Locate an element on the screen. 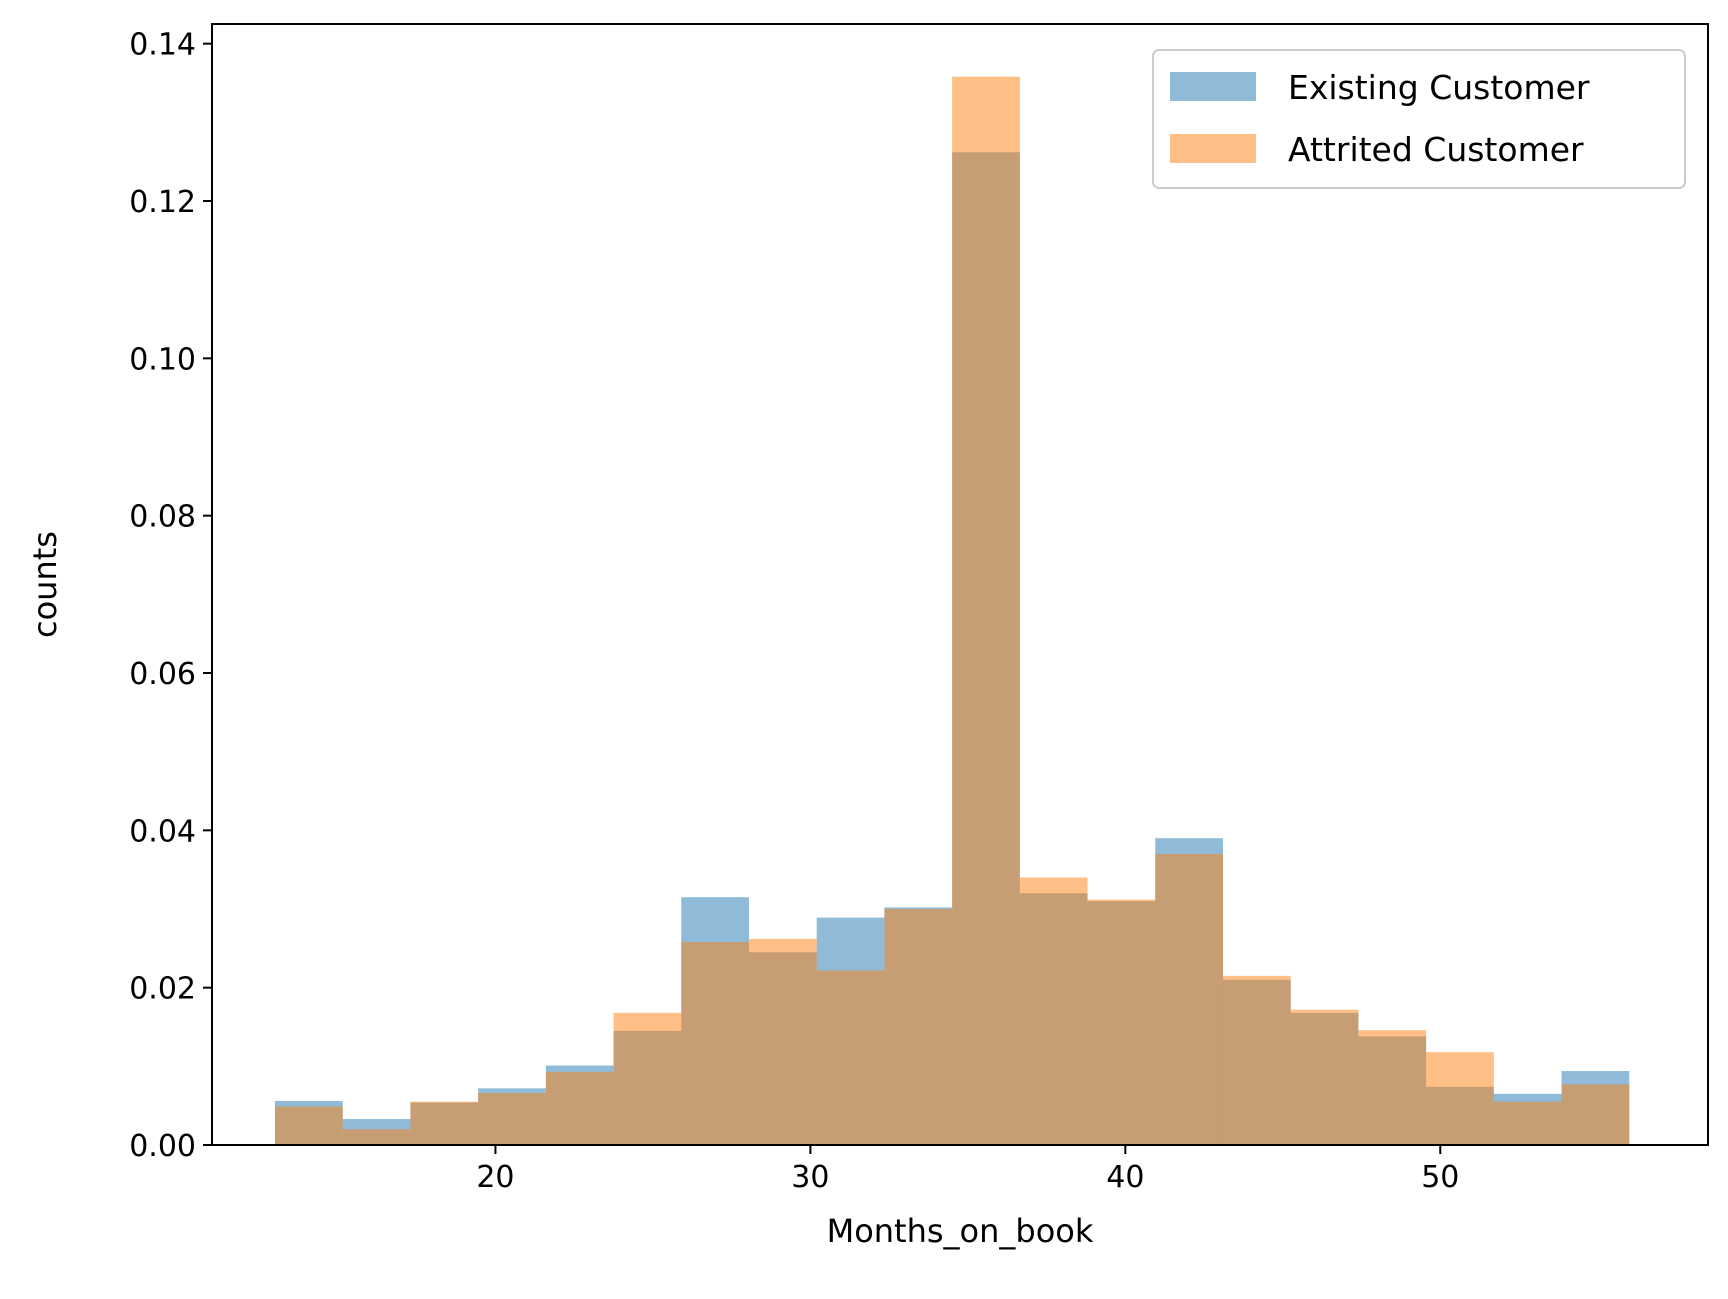 Image resolution: width=1728 pixels, height=1299 pixels. legend-label-existing: Existing Customer is located at coordinates (1439, 87).